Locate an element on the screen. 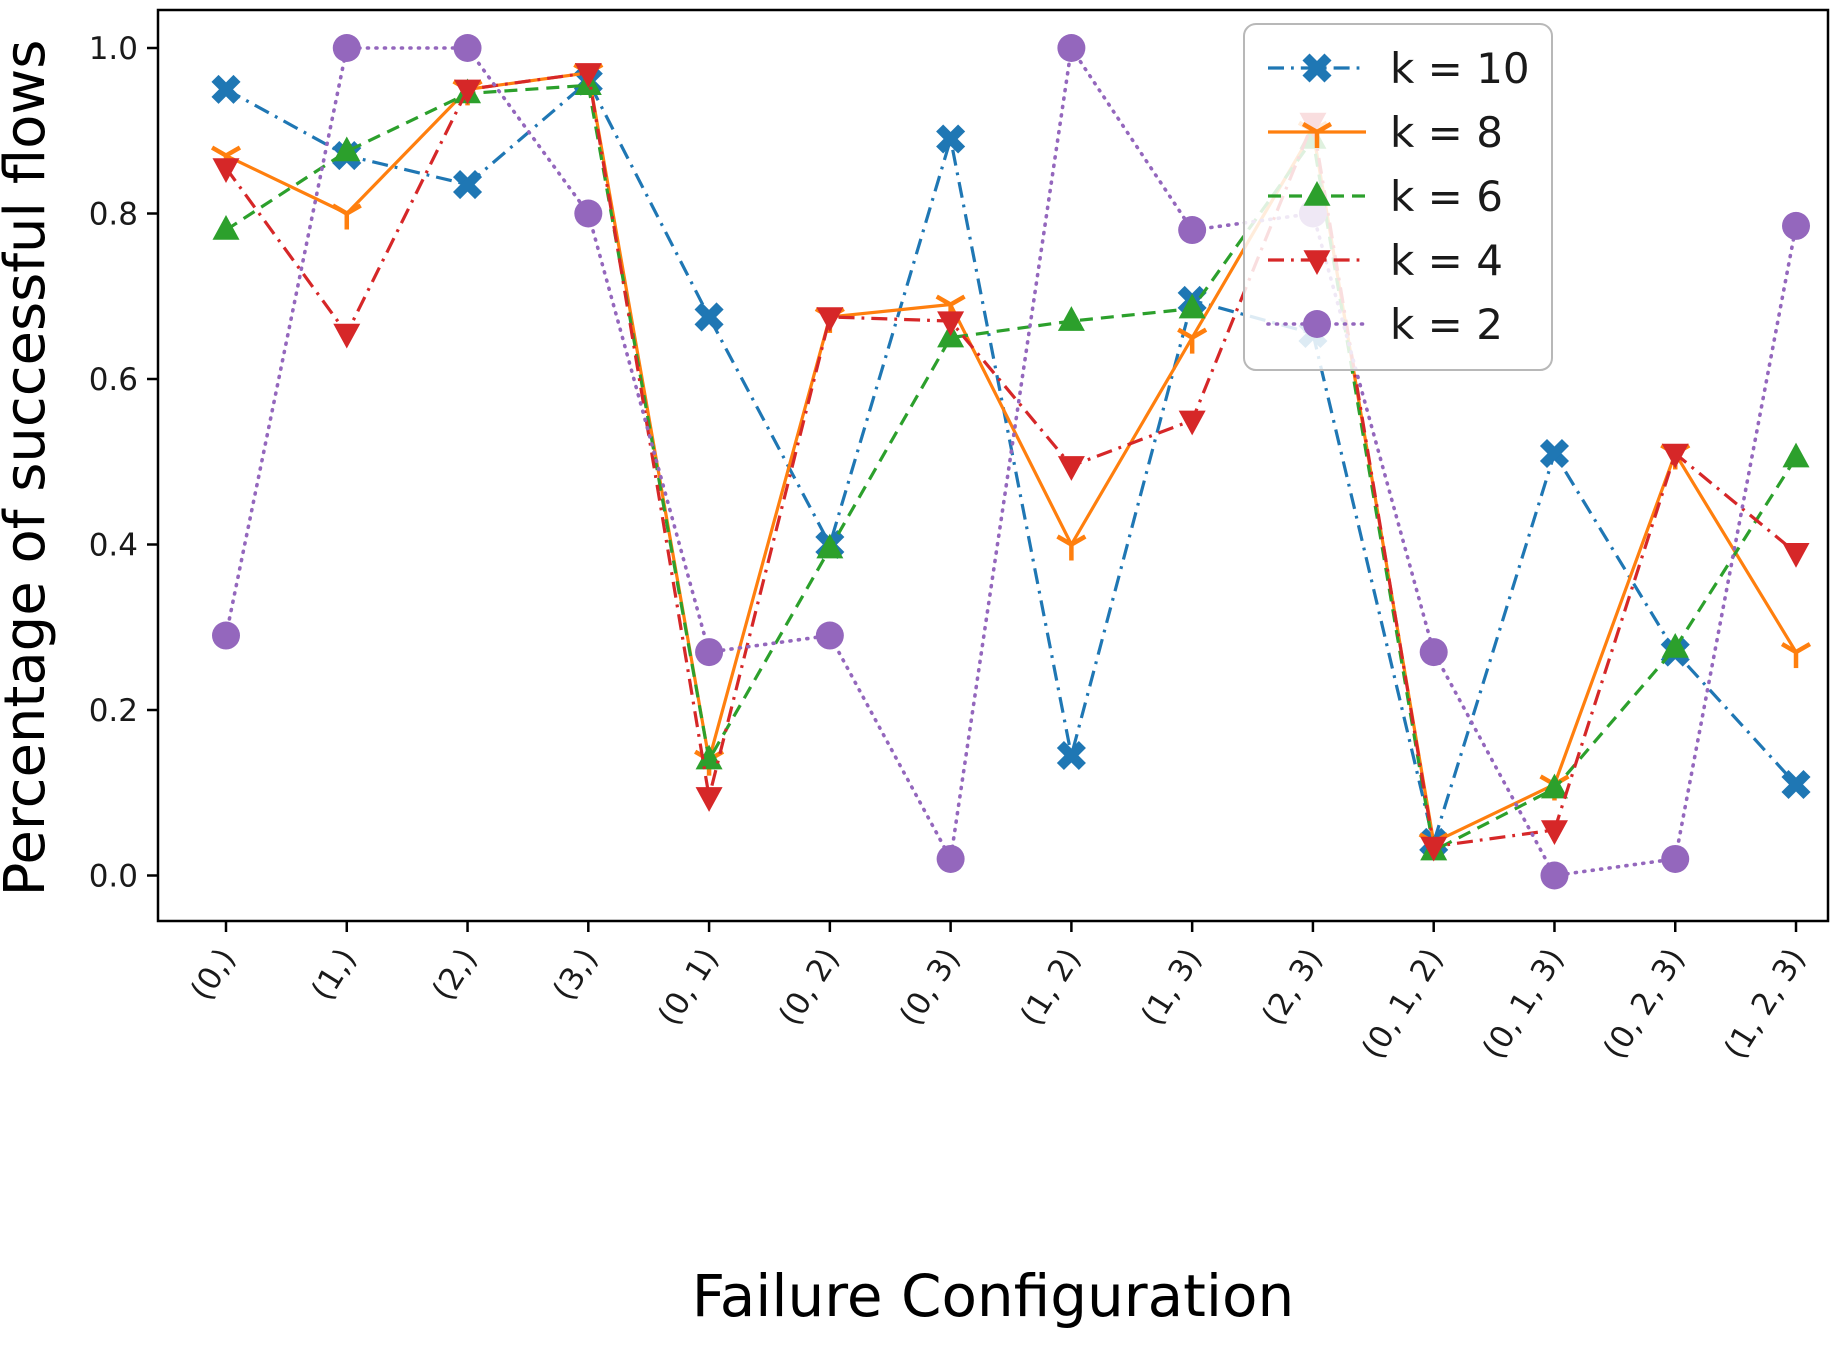  x-tick-label: (3,) is located at coordinates (575, 974).